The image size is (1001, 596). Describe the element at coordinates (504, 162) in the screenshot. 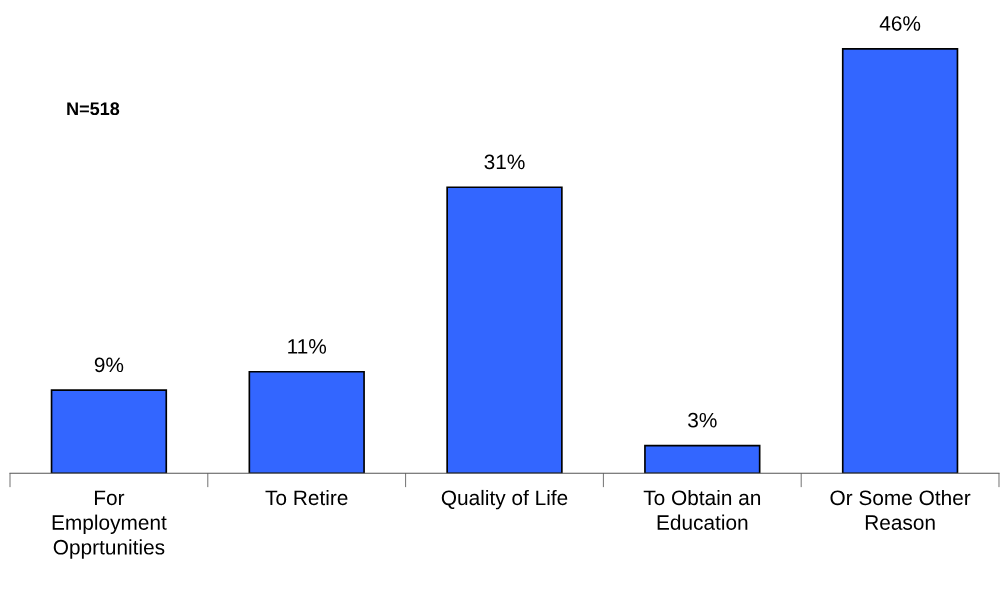

I see `data-label: 31%` at that location.